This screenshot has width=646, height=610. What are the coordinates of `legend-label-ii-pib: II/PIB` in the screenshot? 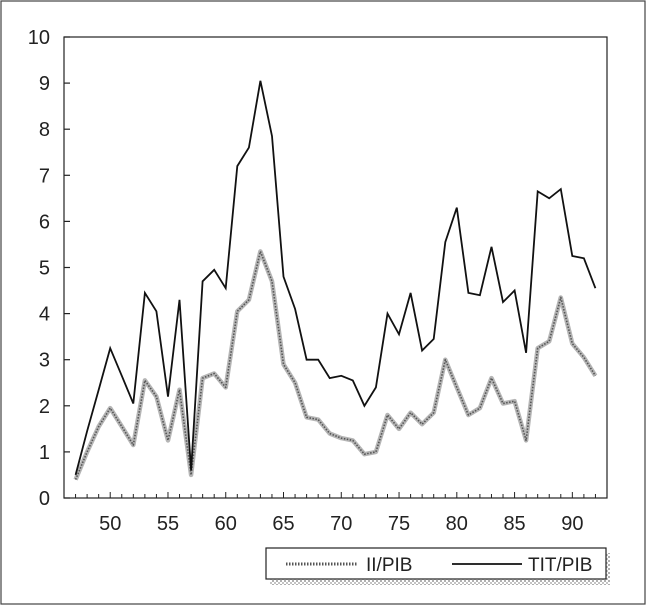 It's located at (389, 565).